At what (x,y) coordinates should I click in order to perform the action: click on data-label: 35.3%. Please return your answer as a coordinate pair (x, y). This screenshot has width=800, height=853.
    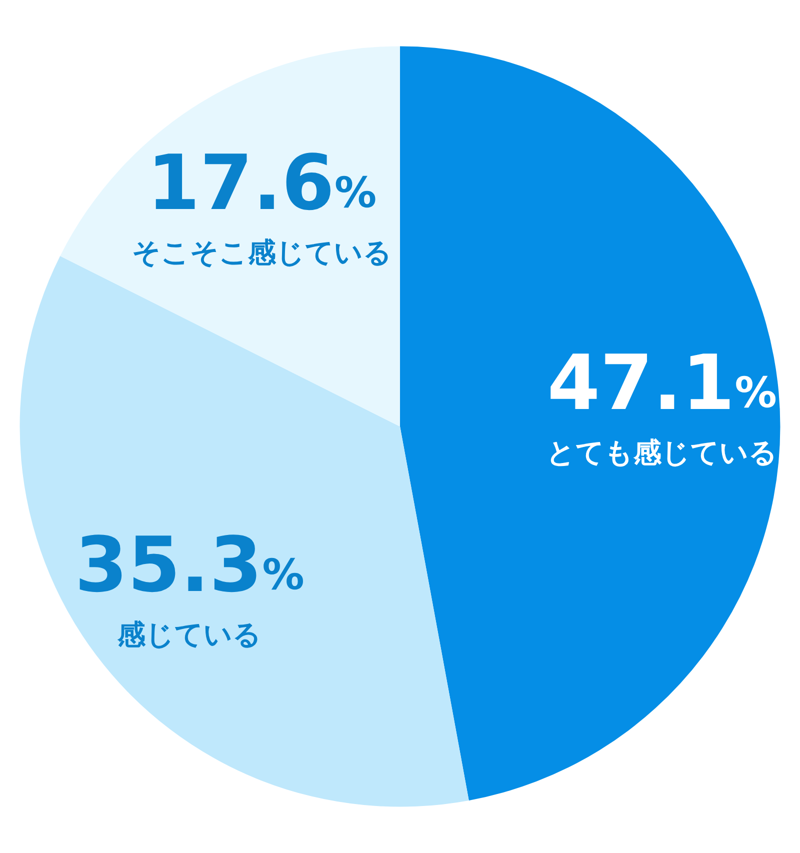
    Looking at the image, I should click on (189, 564).